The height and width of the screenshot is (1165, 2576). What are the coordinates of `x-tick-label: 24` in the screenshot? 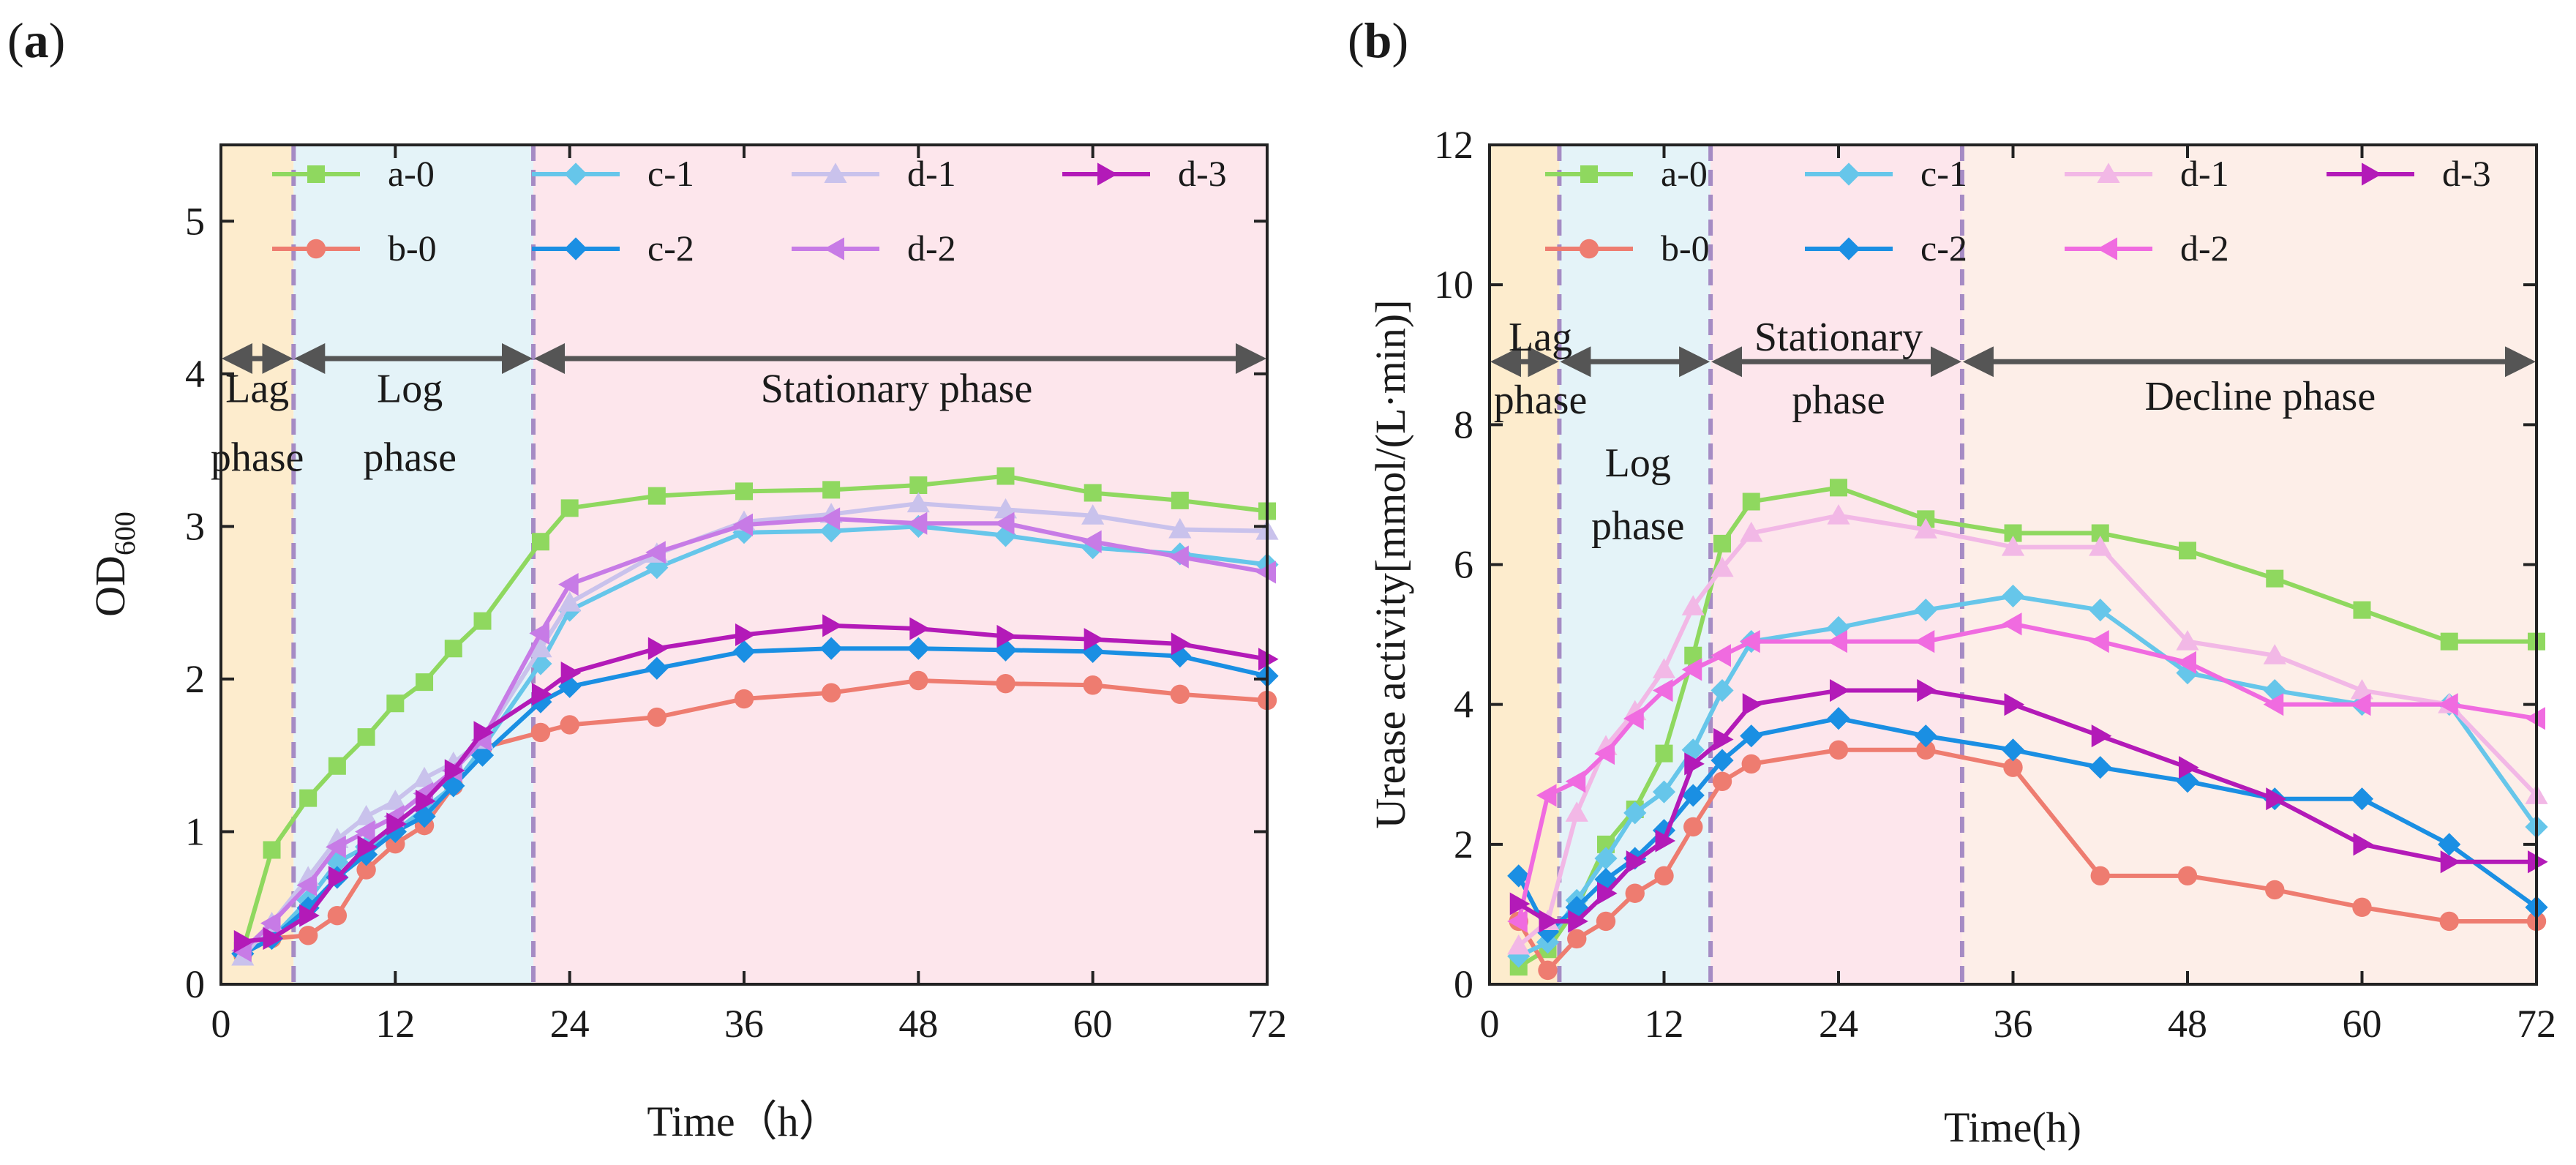 It's located at (570, 1024).